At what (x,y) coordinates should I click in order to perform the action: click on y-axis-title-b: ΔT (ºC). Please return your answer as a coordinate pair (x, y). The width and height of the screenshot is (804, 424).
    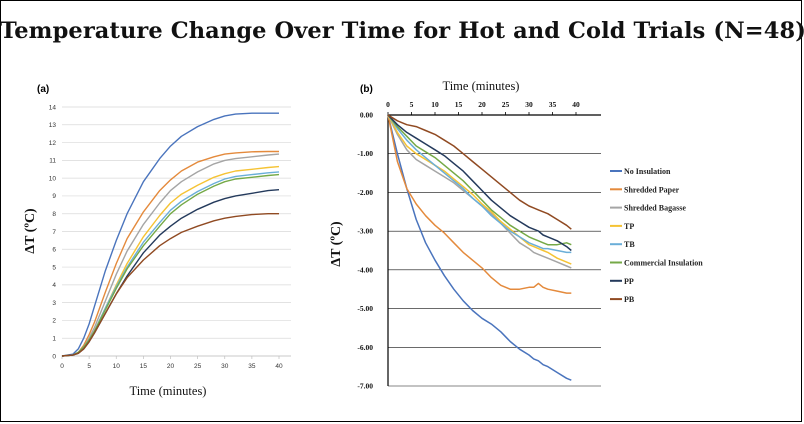
    Looking at the image, I should click on (336, 244).